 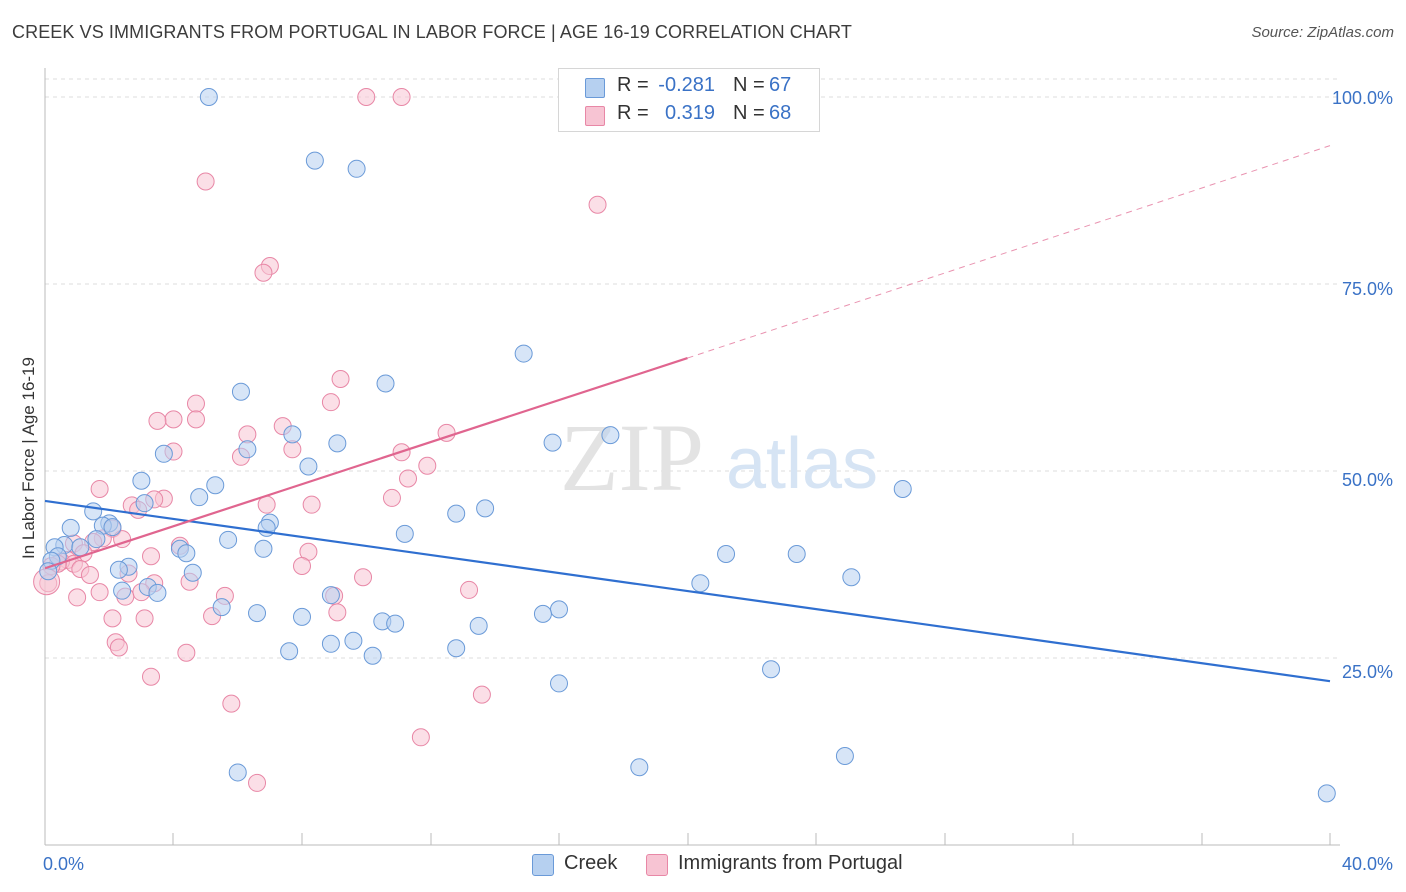 What do you see at coordinates (1009, 252) in the screenshot?
I see `trendline-portugal-extension` at bounding box center [1009, 252].